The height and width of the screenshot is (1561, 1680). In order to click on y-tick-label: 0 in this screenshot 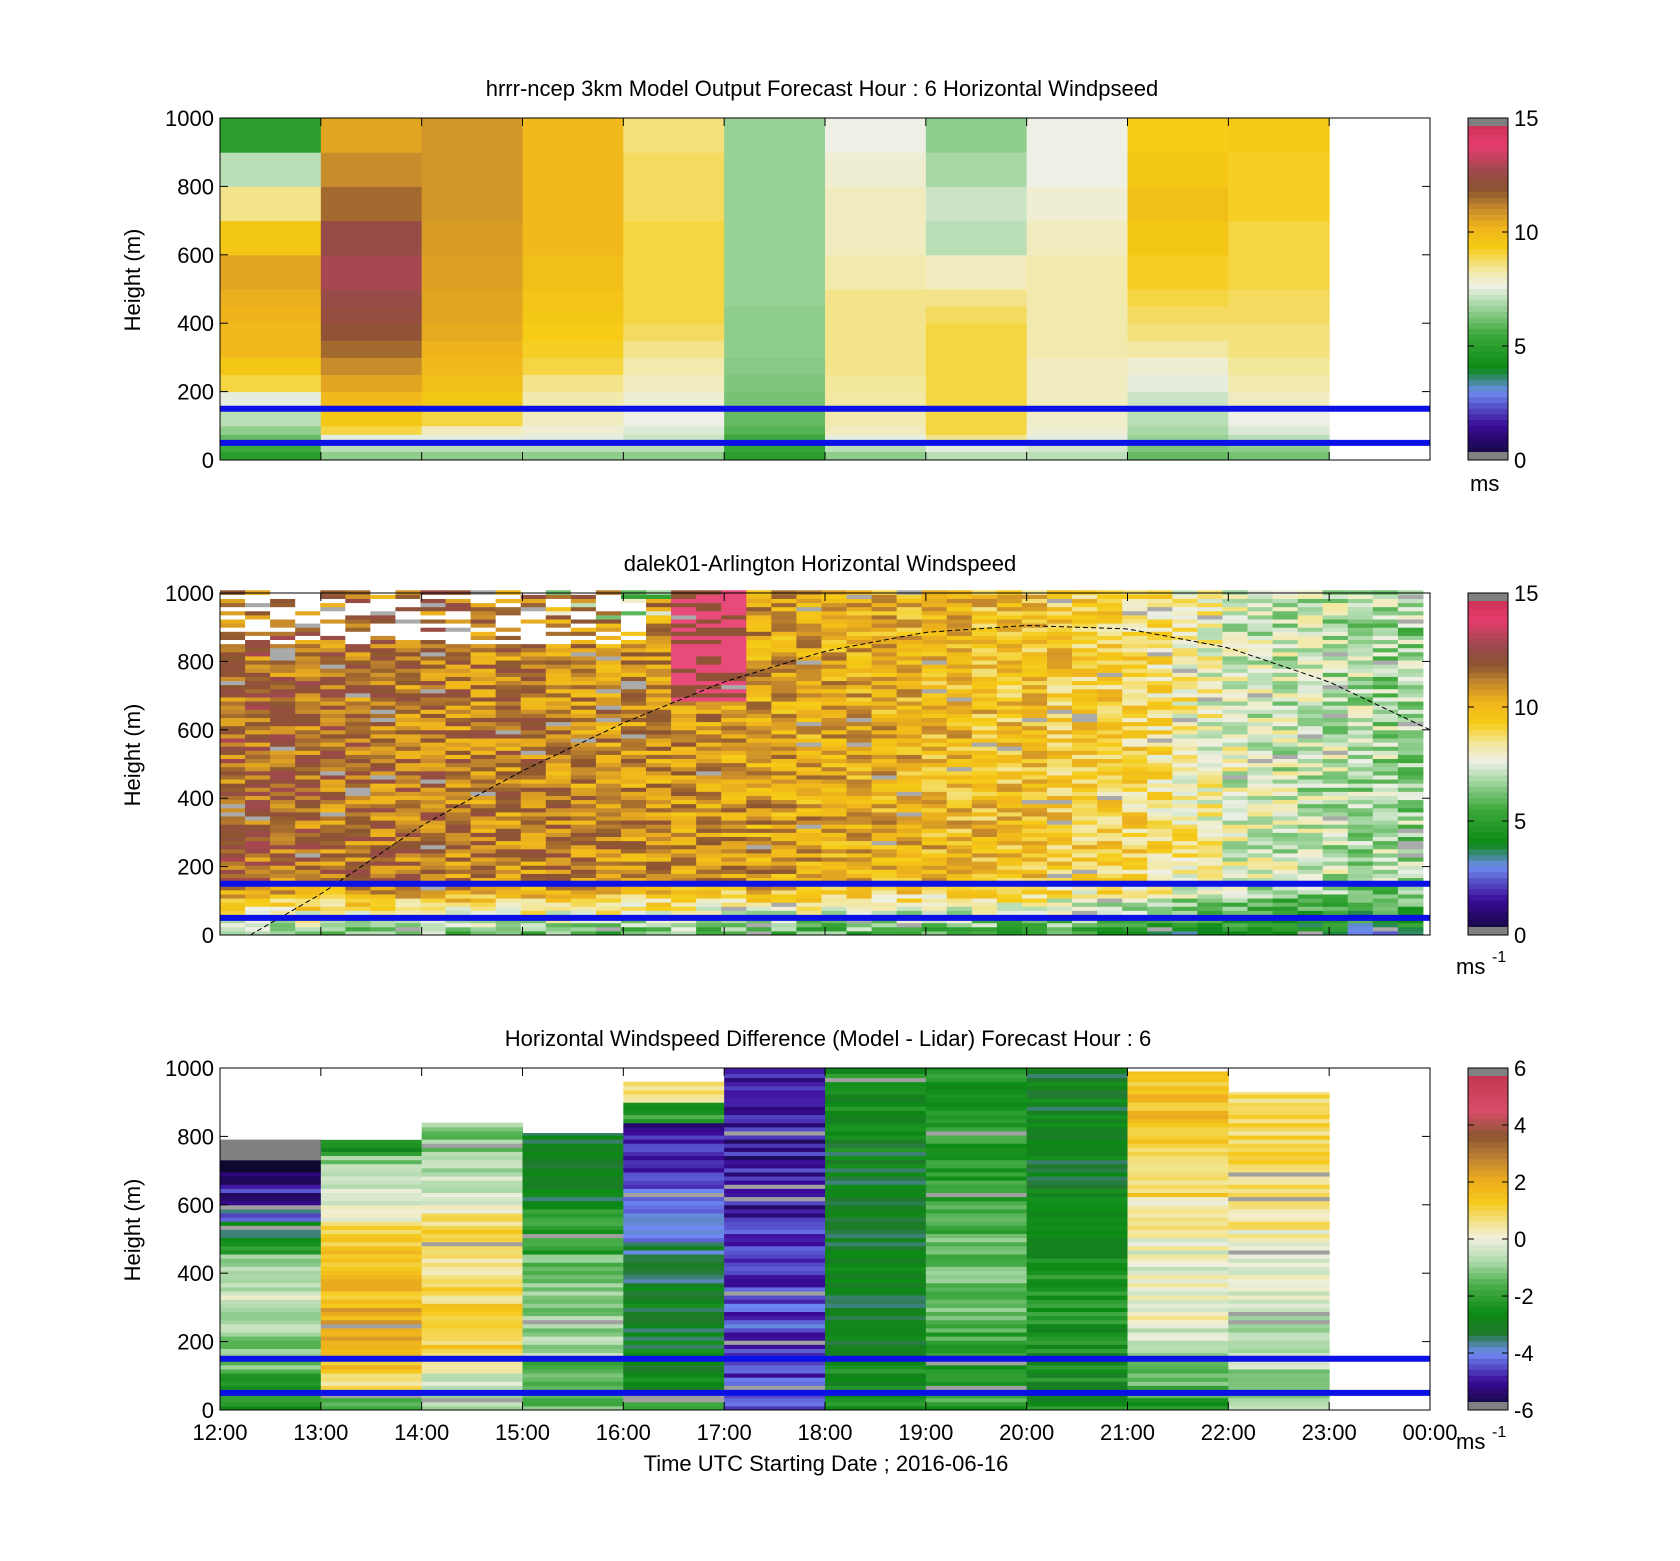, I will do `click(208, 935)`.